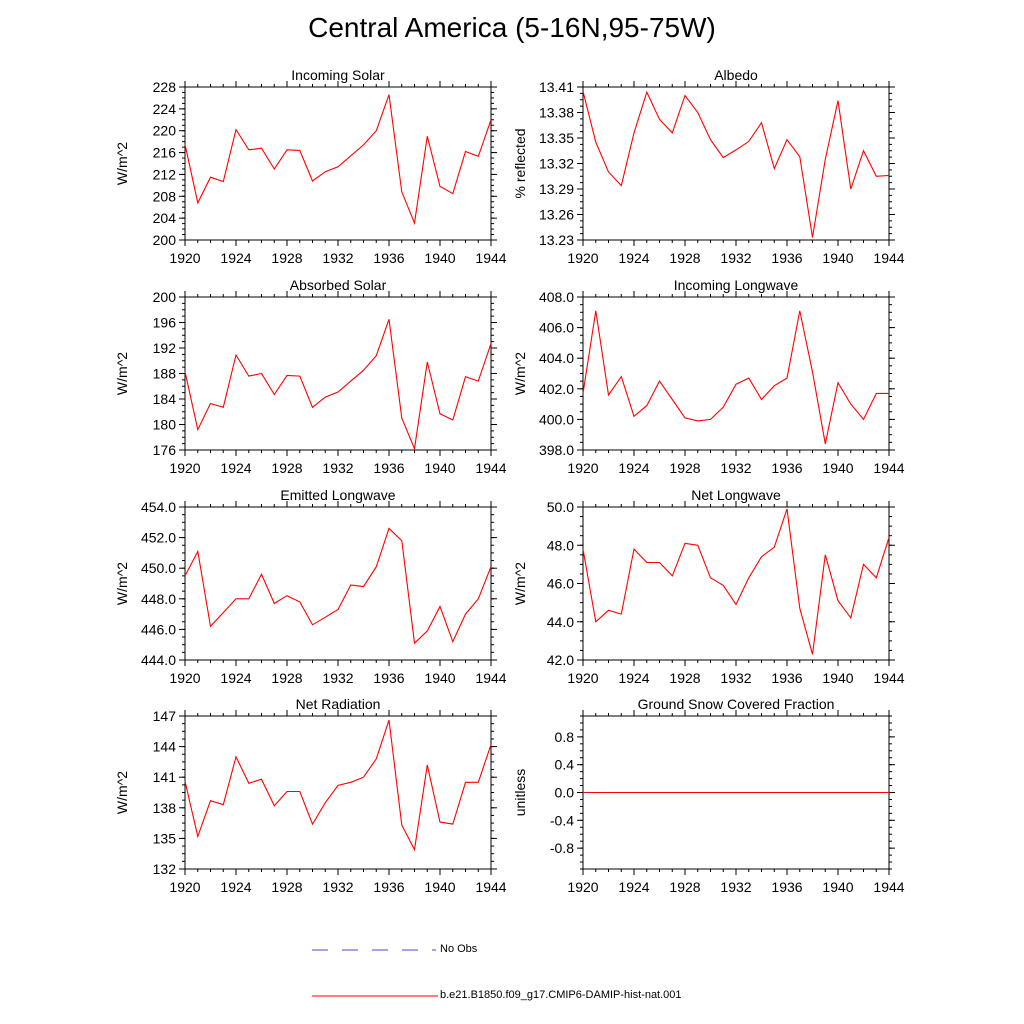 The image size is (1024, 1024). What do you see at coordinates (562, 848) in the screenshot?
I see `y-tick-label: -0.8` at bounding box center [562, 848].